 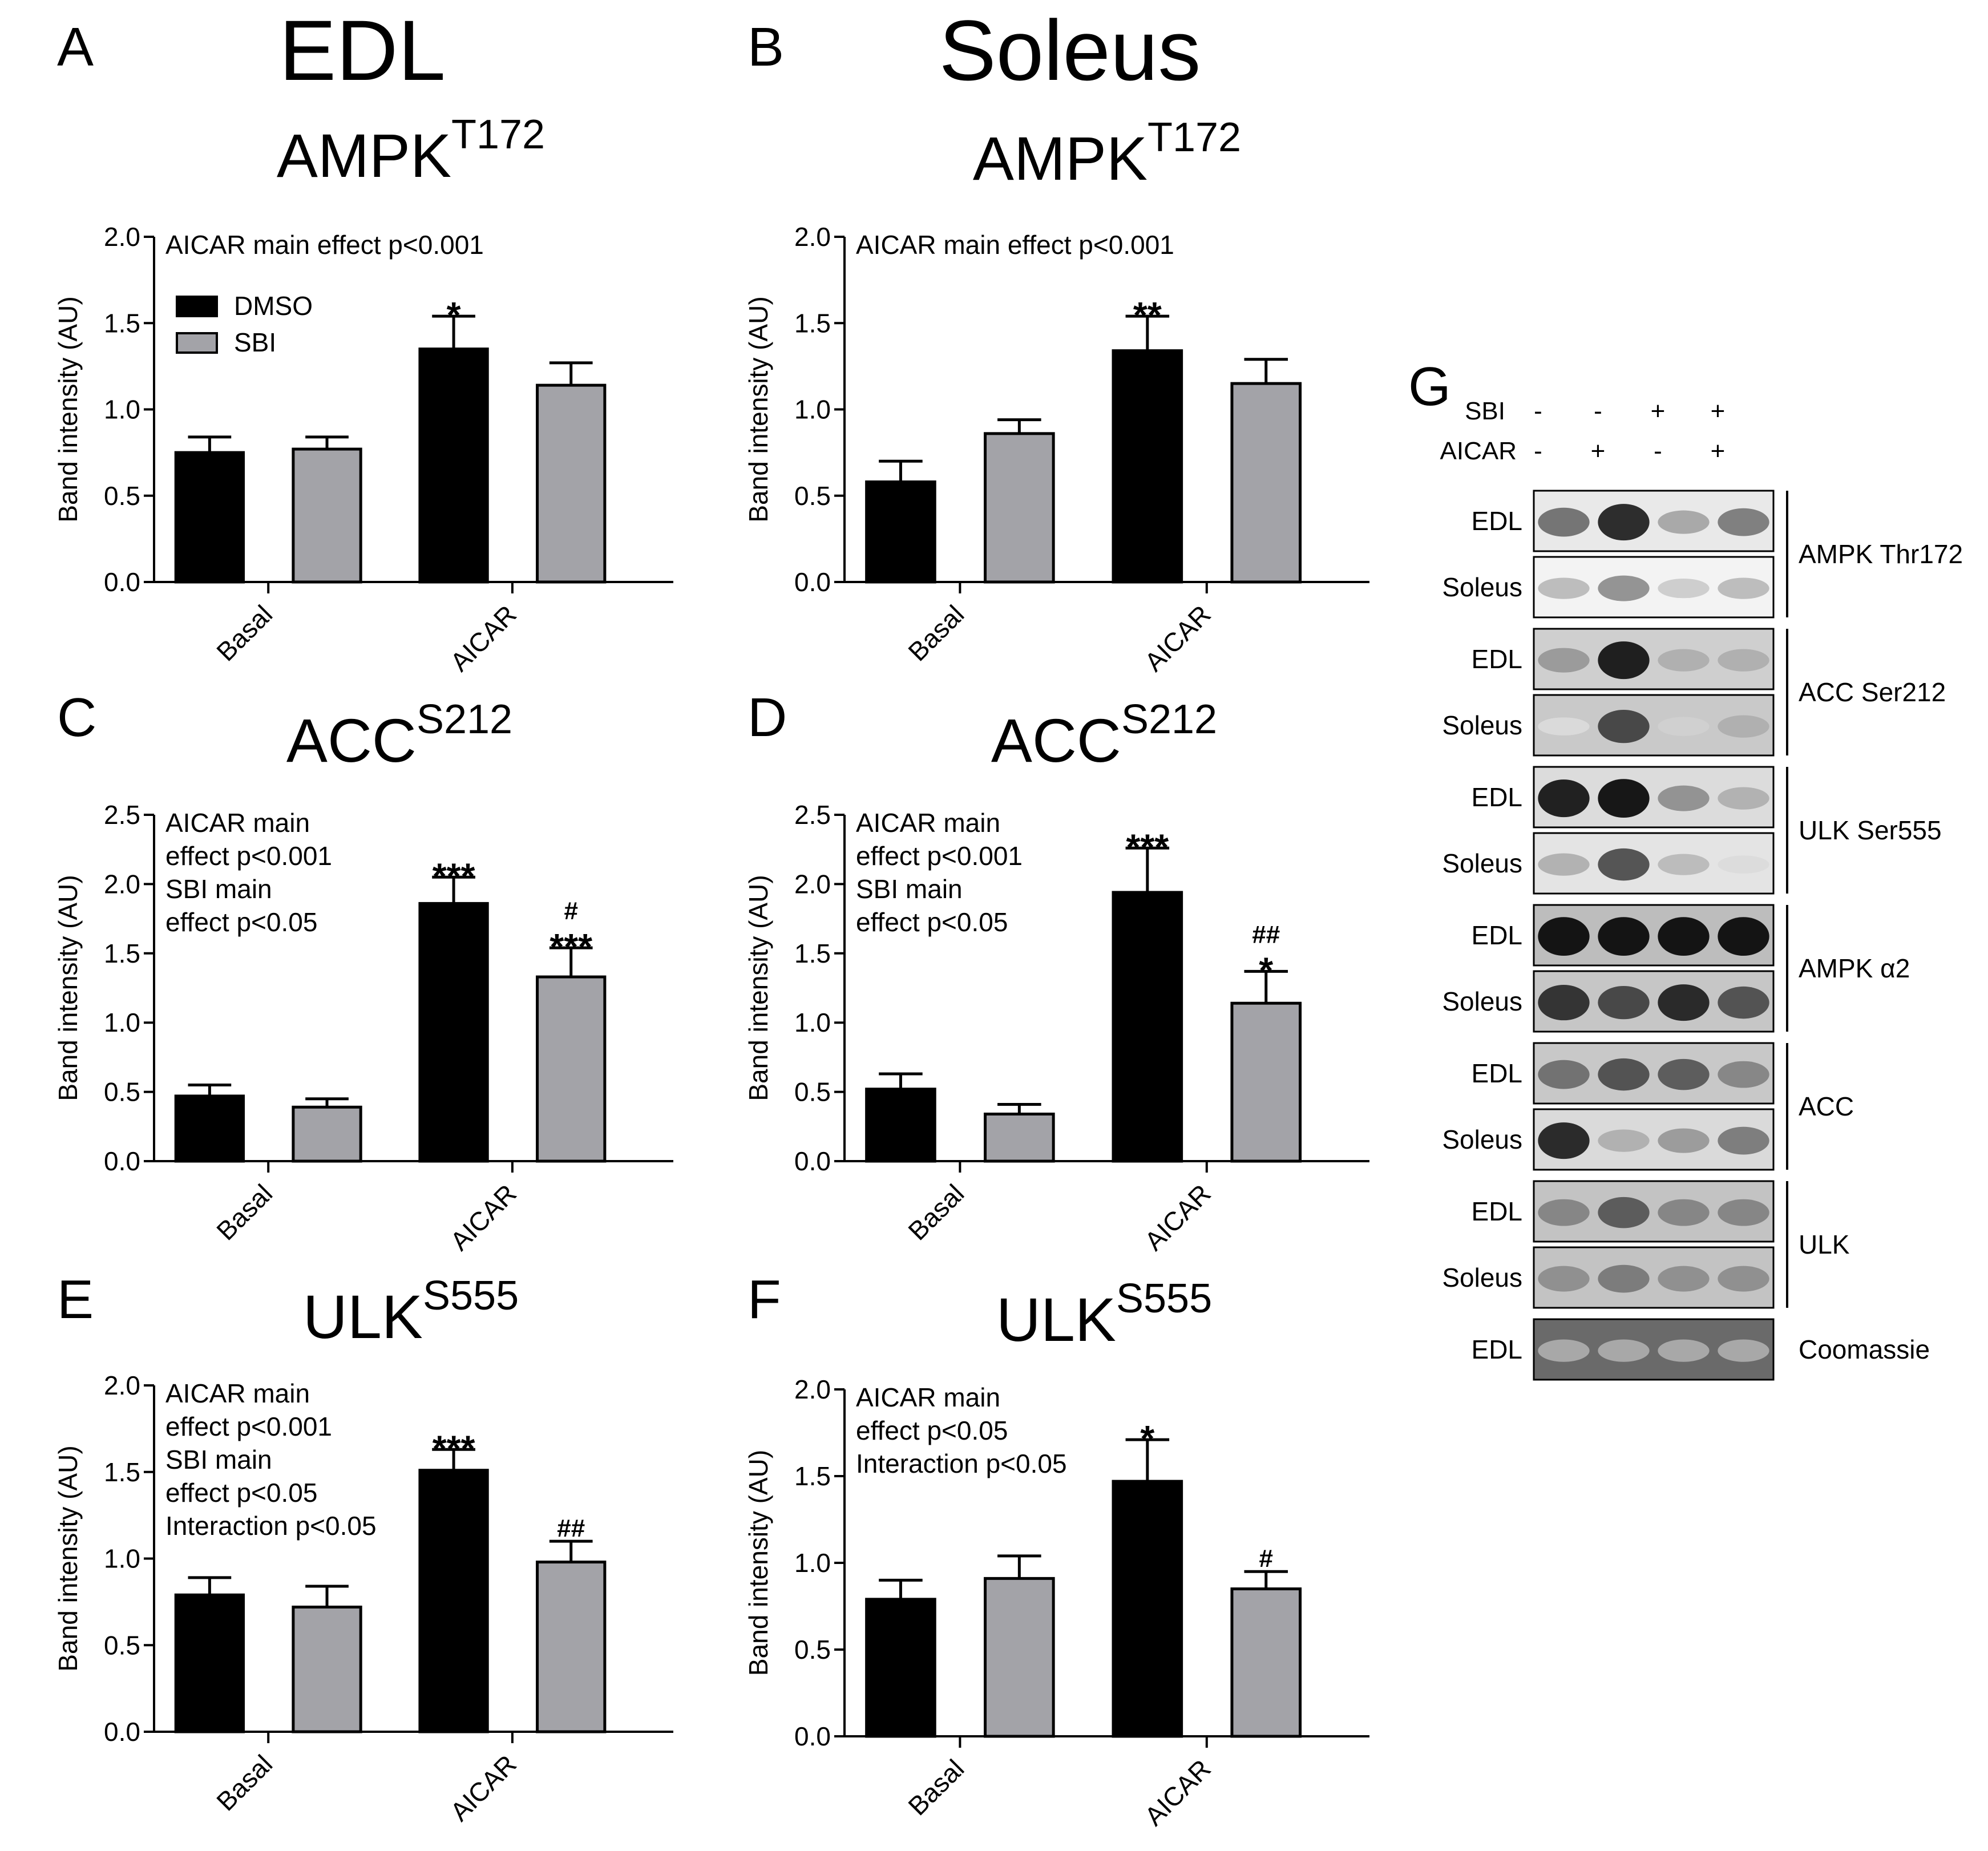 What do you see at coordinates (498, 134) in the screenshot?
I see `chart-title-superscript: T172` at bounding box center [498, 134].